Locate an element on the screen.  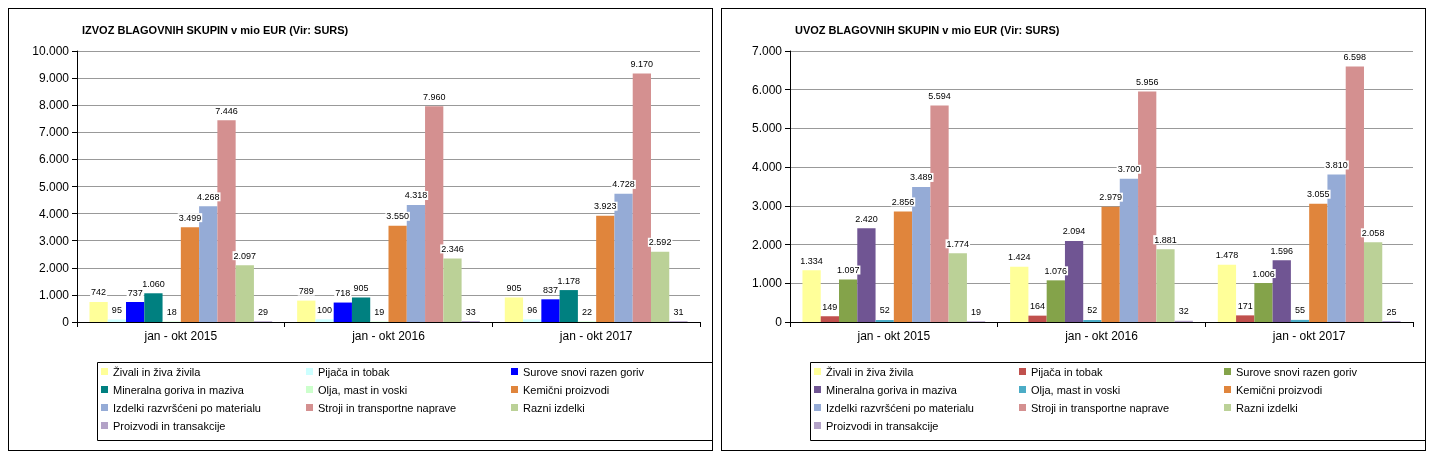
data-label: 789 is located at coordinates (306, 291).